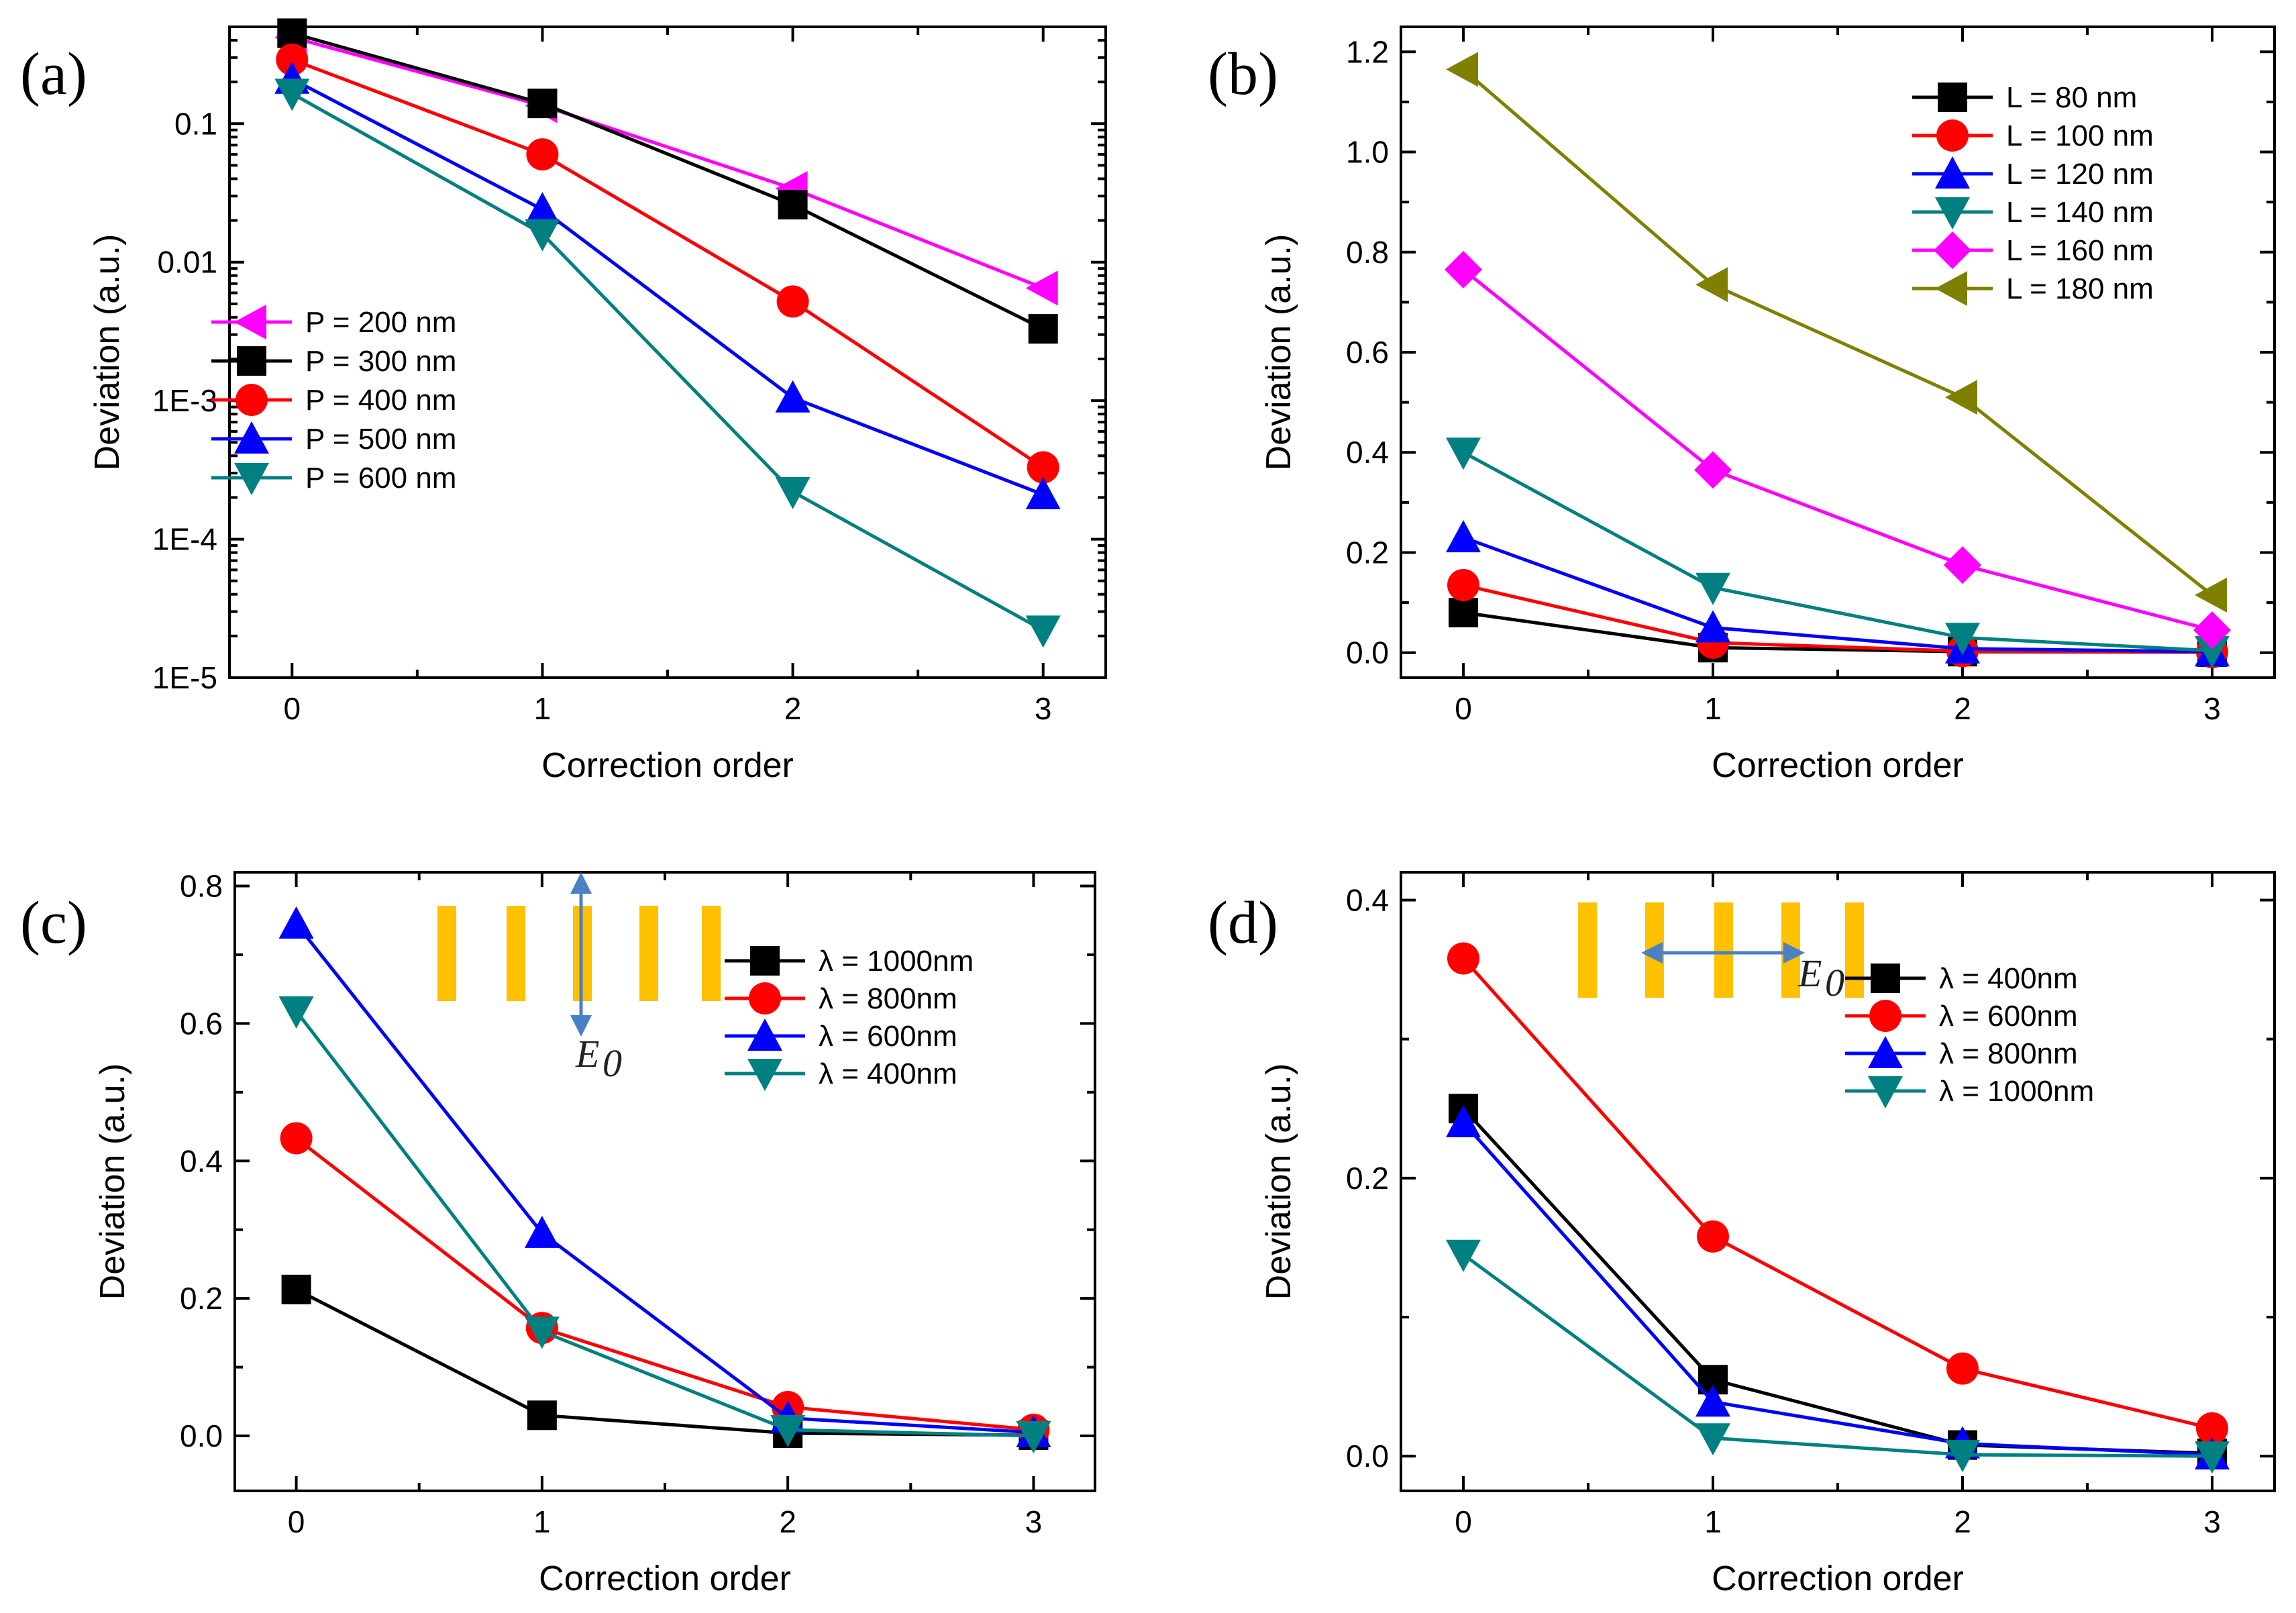 The width and height of the screenshot is (2296, 1613). What do you see at coordinates (1034, 1521) in the screenshot?
I see `x-tick-label: 3` at bounding box center [1034, 1521].